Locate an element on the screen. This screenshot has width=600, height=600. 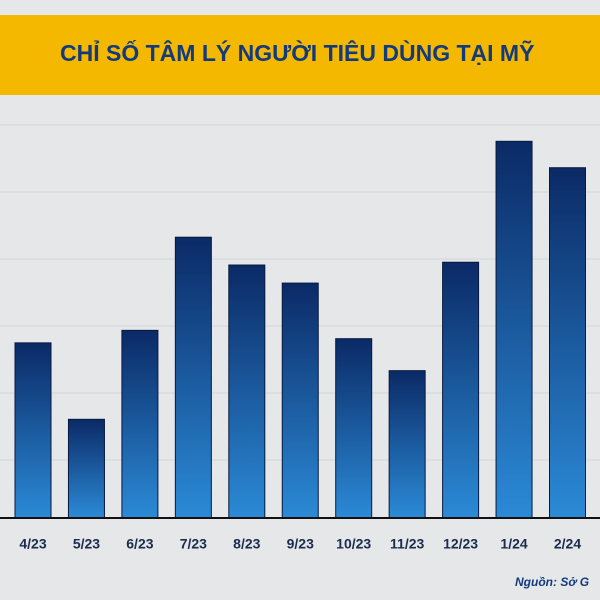
x-tick-label: 2/24 is located at coordinates (567, 544).